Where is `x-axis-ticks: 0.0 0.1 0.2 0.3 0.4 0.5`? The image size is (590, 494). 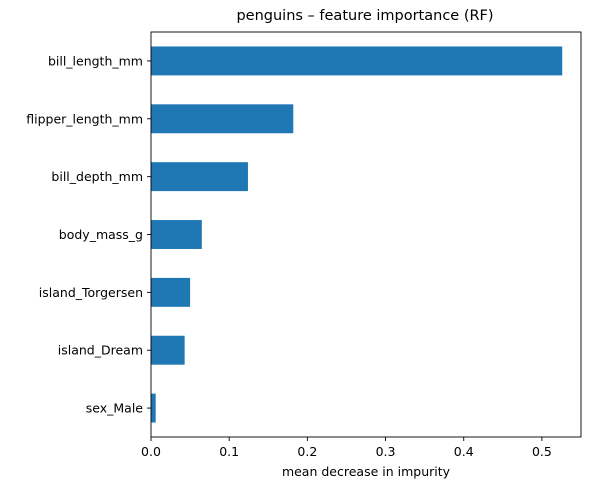 x-axis-ticks: 0.0 0.1 0.2 0.3 0.4 0.5 is located at coordinates (346, 448).